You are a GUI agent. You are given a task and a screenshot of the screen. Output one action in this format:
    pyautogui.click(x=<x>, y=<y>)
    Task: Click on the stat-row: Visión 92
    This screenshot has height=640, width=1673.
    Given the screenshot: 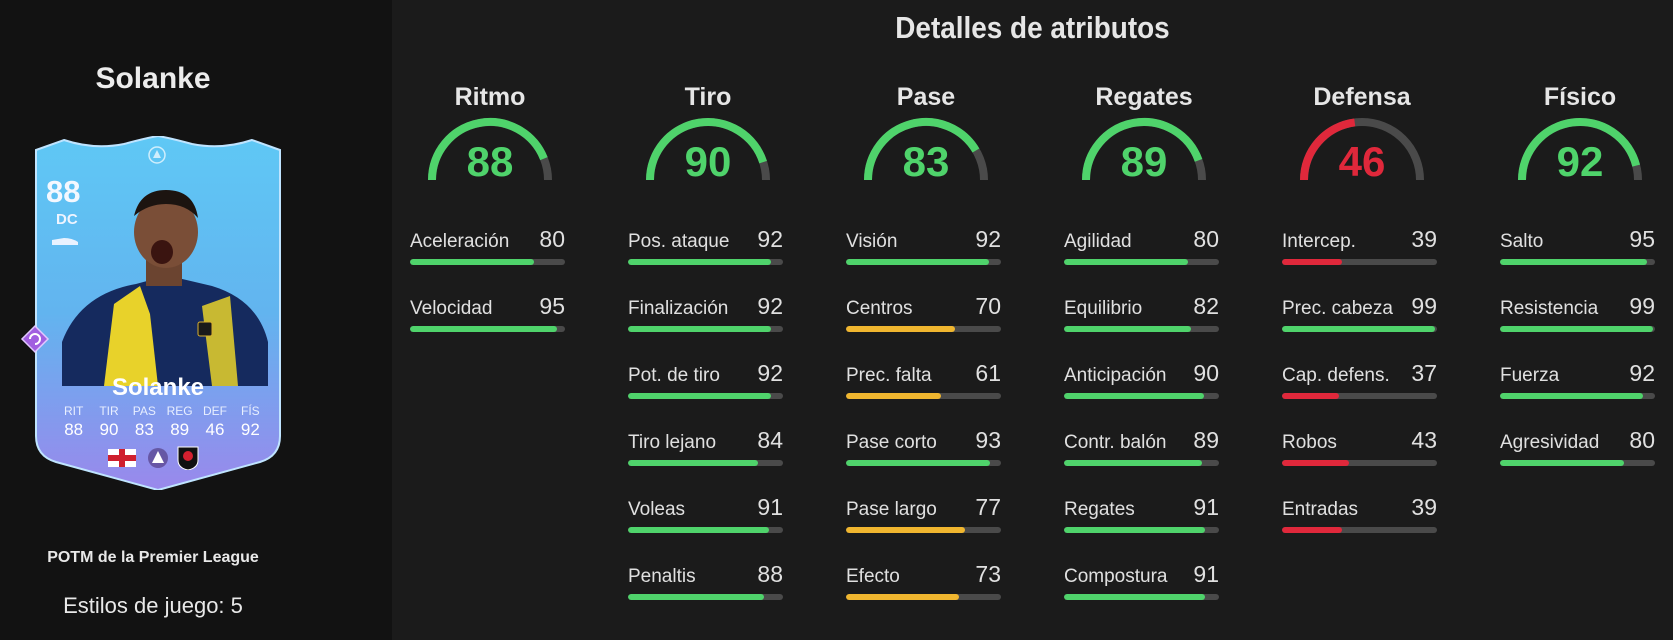 What is the action you would take?
    pyautogui.click(x=923, y=245)
    